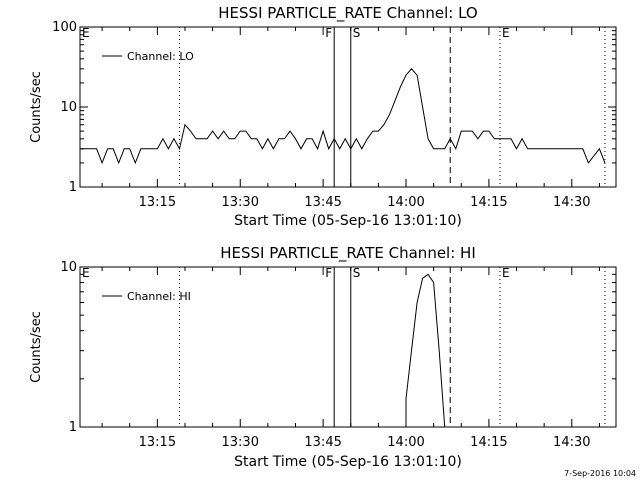 The image size is (640, 480). I want to click on legend-label: Channel: HI, so click(159, 296).